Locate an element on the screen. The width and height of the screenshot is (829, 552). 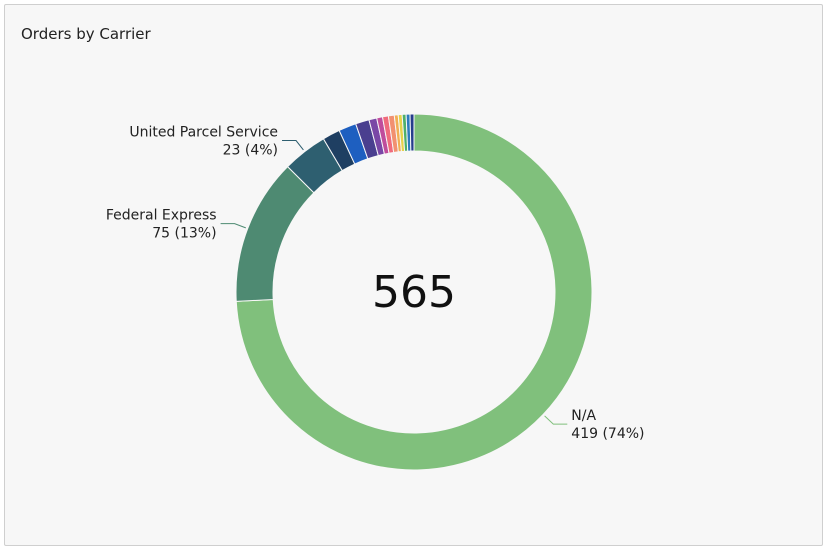
slice-label-count: 419 (74%) is located at coordinates (607, 434).